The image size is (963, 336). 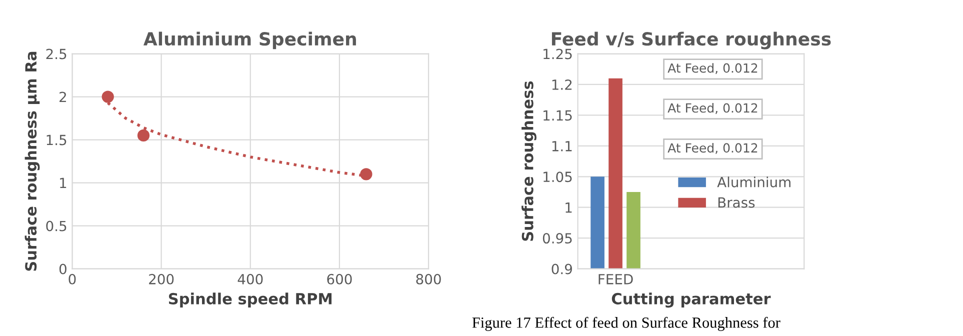 I want to click on y-tick-label: 1.25, so click(x=558, y=54).